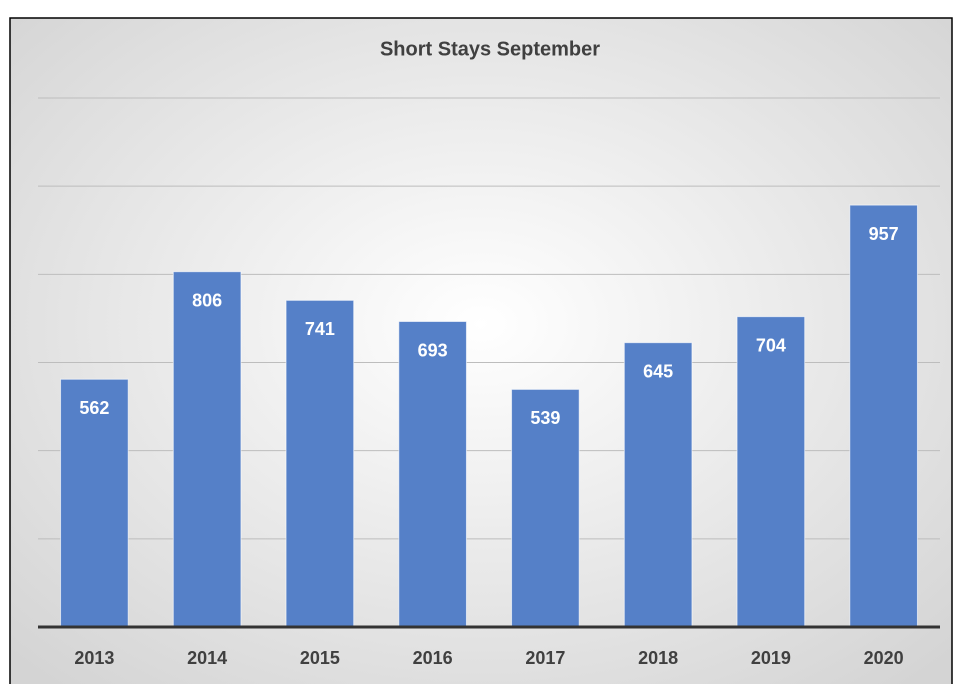 The width and height of the screenshot is (957, 684). What do you see at coordinates (490, 49) in the screenshot?
I see `chart-title: Short Stays September` at bounding box center [490, 49].